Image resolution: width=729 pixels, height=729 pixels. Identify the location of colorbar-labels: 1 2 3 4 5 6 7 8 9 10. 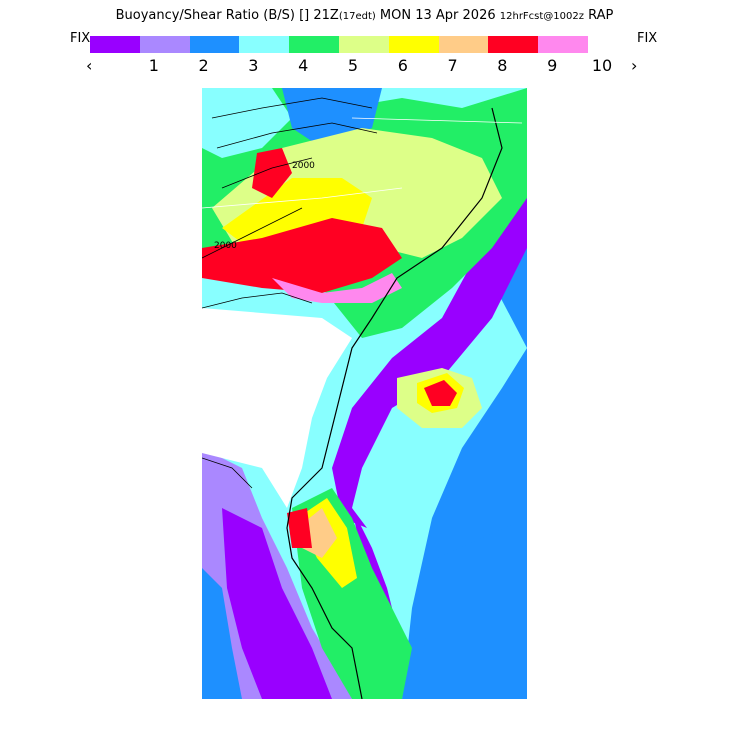
(364, 66).